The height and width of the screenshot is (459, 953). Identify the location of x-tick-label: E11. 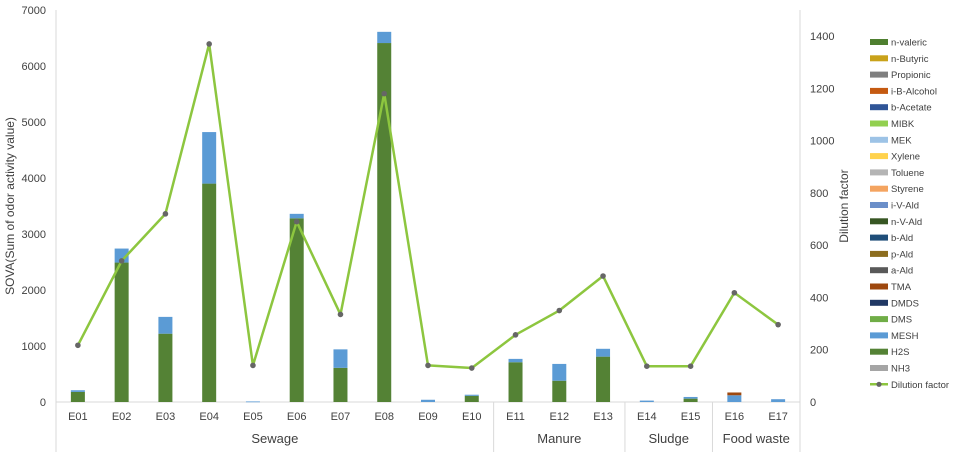
(515, 417).